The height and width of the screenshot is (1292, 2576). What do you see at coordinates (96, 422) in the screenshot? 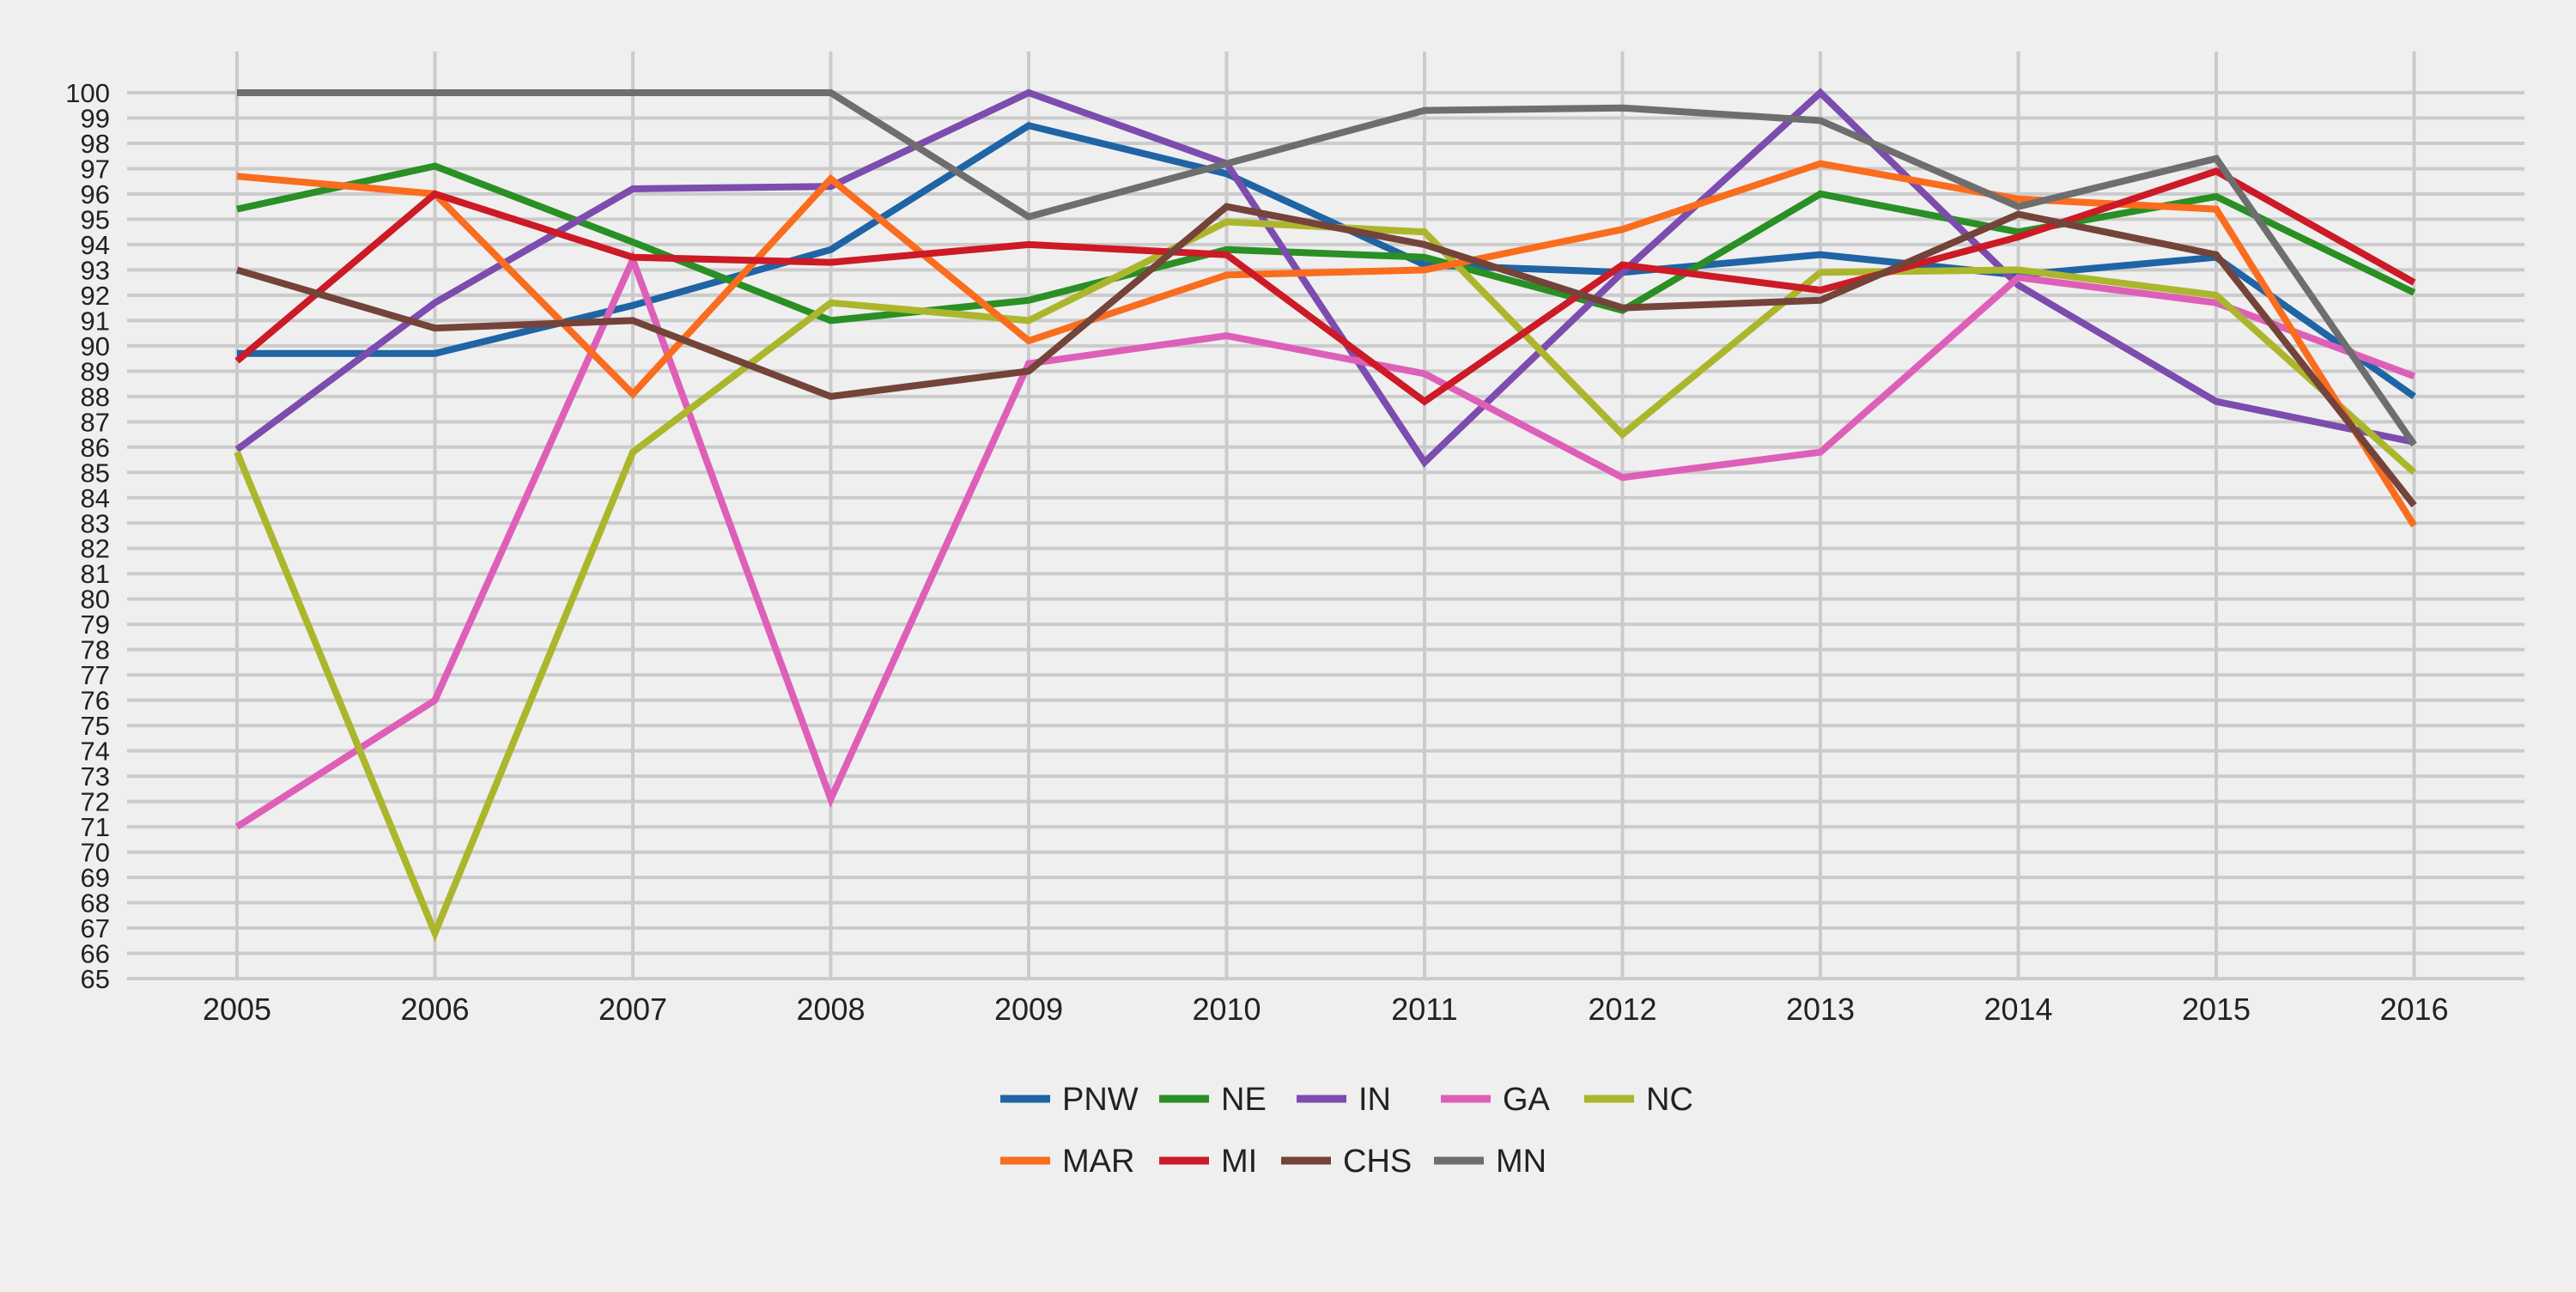
I see `y-tick-label: 87` at bounding box center [96, 422].